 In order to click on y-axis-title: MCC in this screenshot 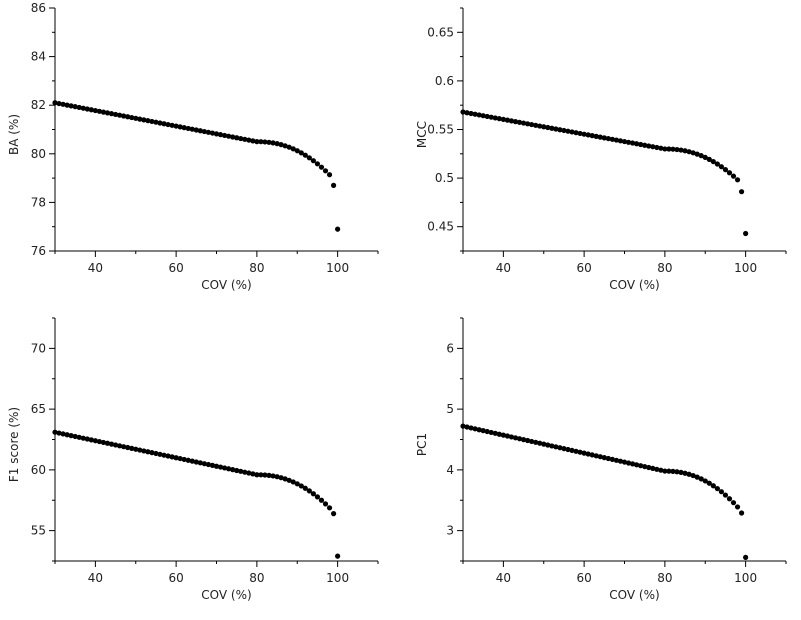, I will do `click(422, 134)`.